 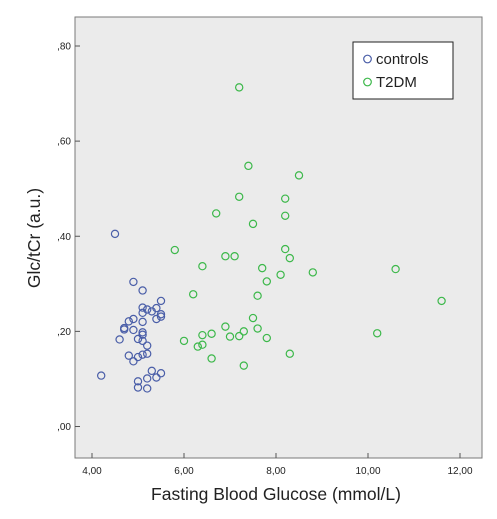 What do you see at coordinates (92, 471) in the screenshot?
I see `x-tick-label: 4,00` at bounding box center [92, 471].